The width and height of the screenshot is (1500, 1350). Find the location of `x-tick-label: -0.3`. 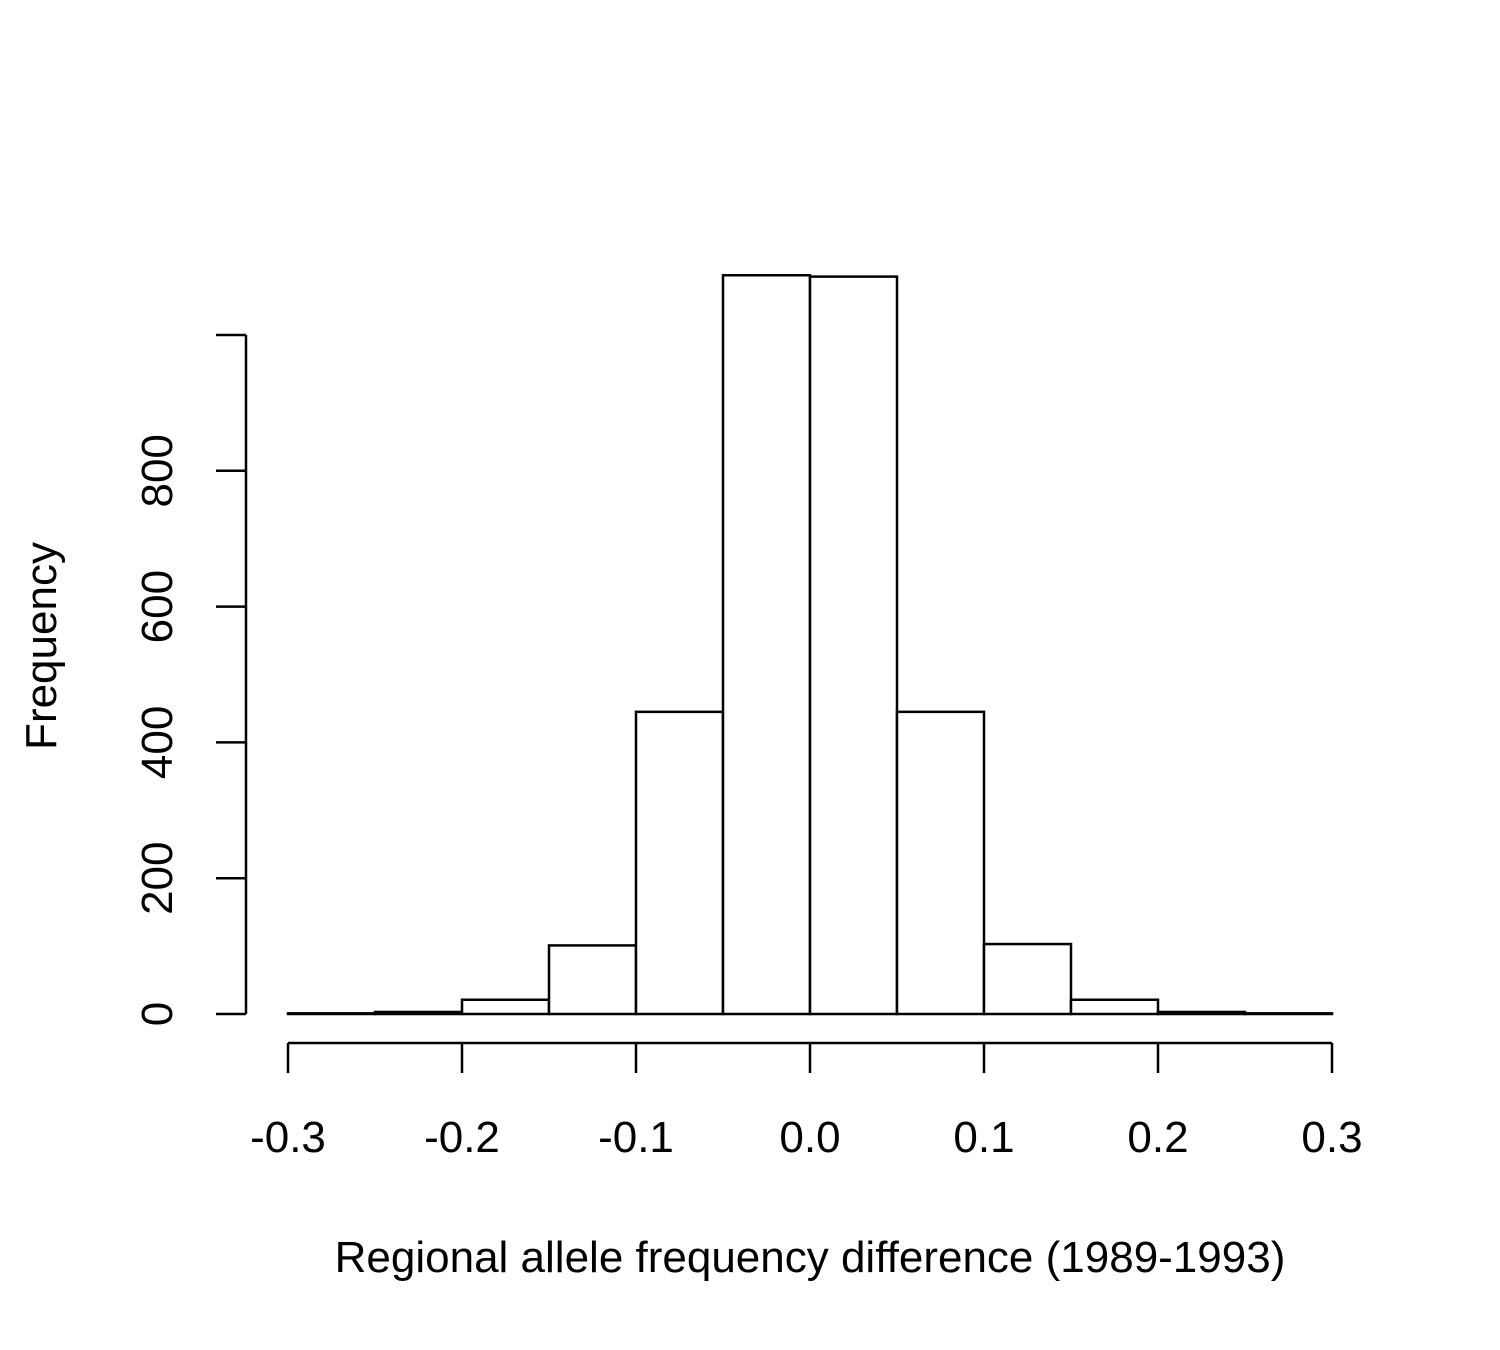

x-tick-label: -0.3 is located at coordinates (288, 1137).